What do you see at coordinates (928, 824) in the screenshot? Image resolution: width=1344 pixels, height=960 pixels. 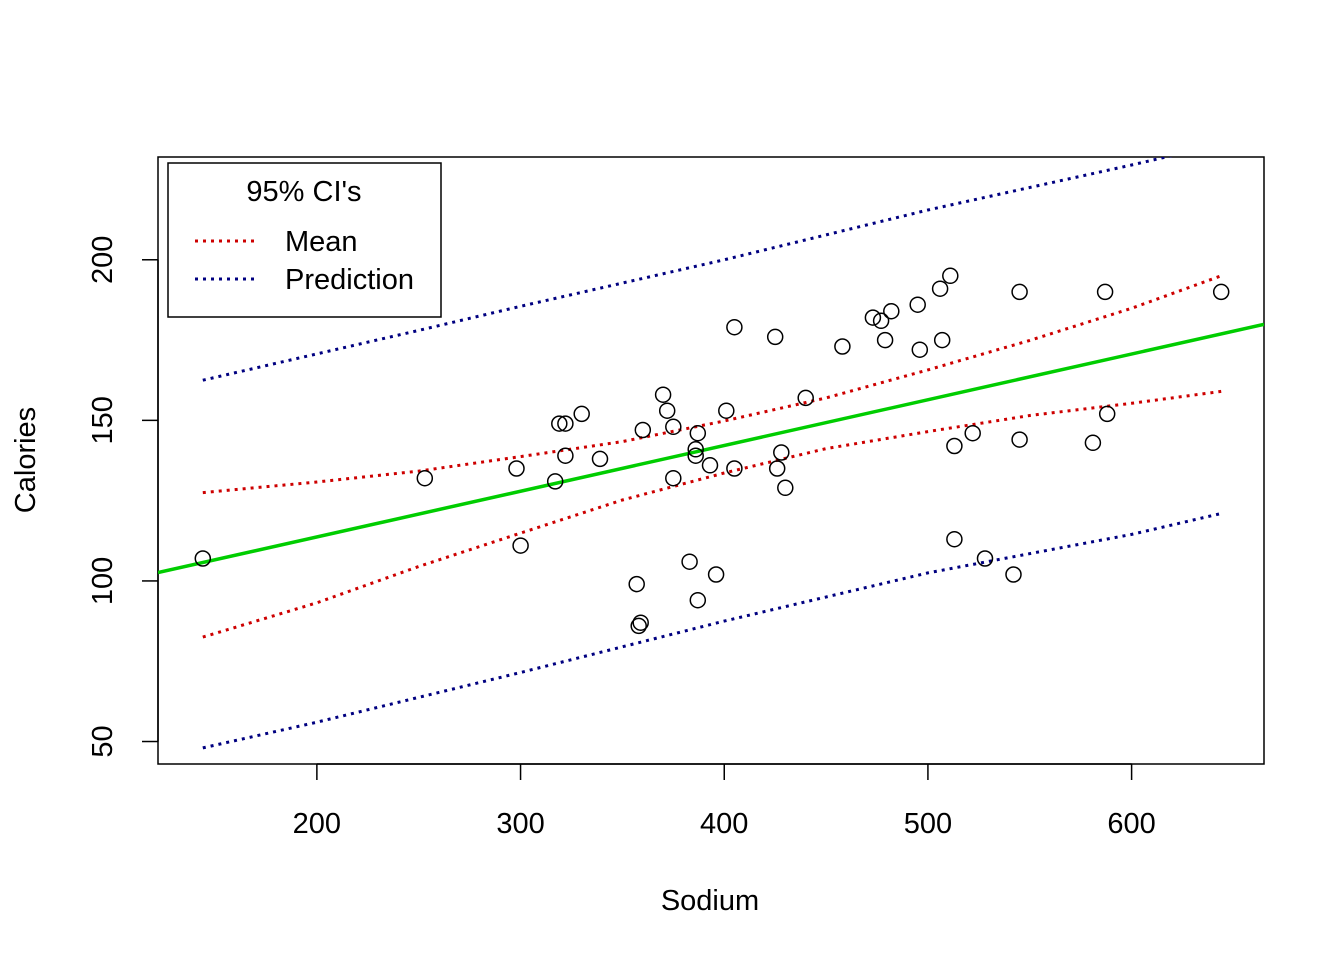 I see `x-tick-label: 500` at bounding box center [928, 824].